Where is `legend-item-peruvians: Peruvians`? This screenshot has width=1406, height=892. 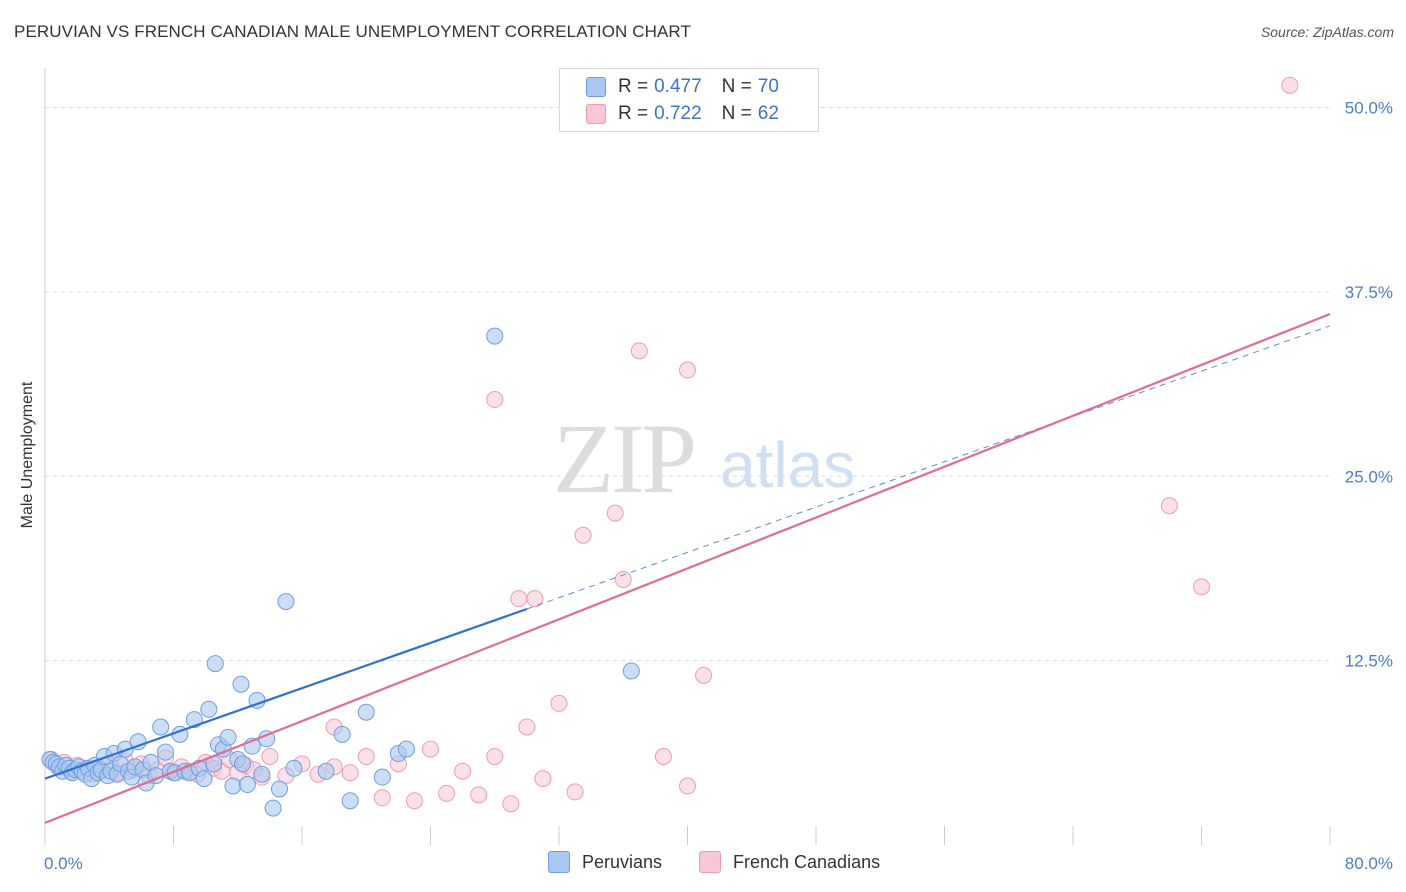
legend-item-peruvians: Peruvians is located at coordinates (605, 862).